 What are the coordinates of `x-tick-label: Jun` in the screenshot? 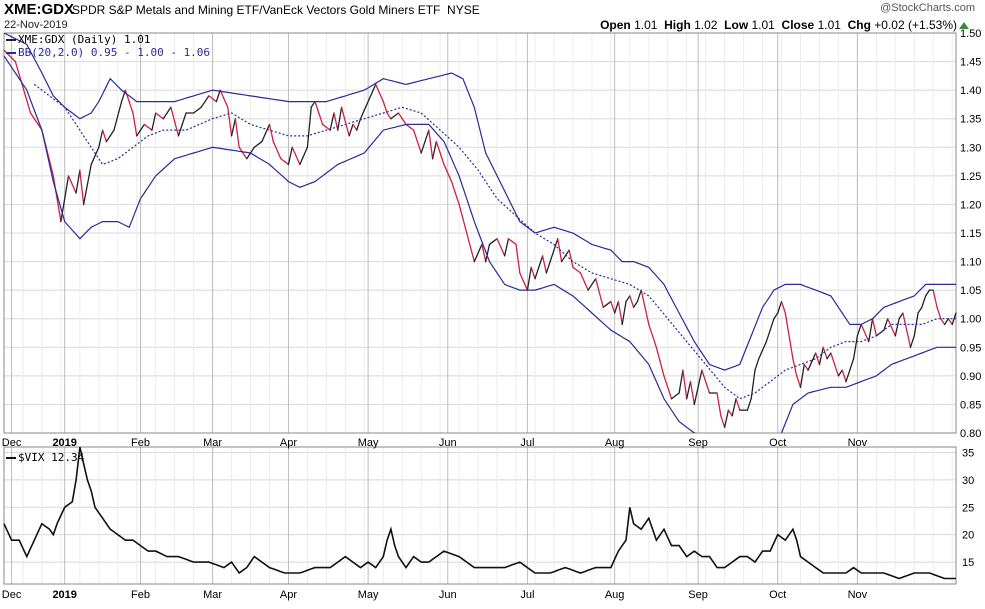 It's located at (448, 443).